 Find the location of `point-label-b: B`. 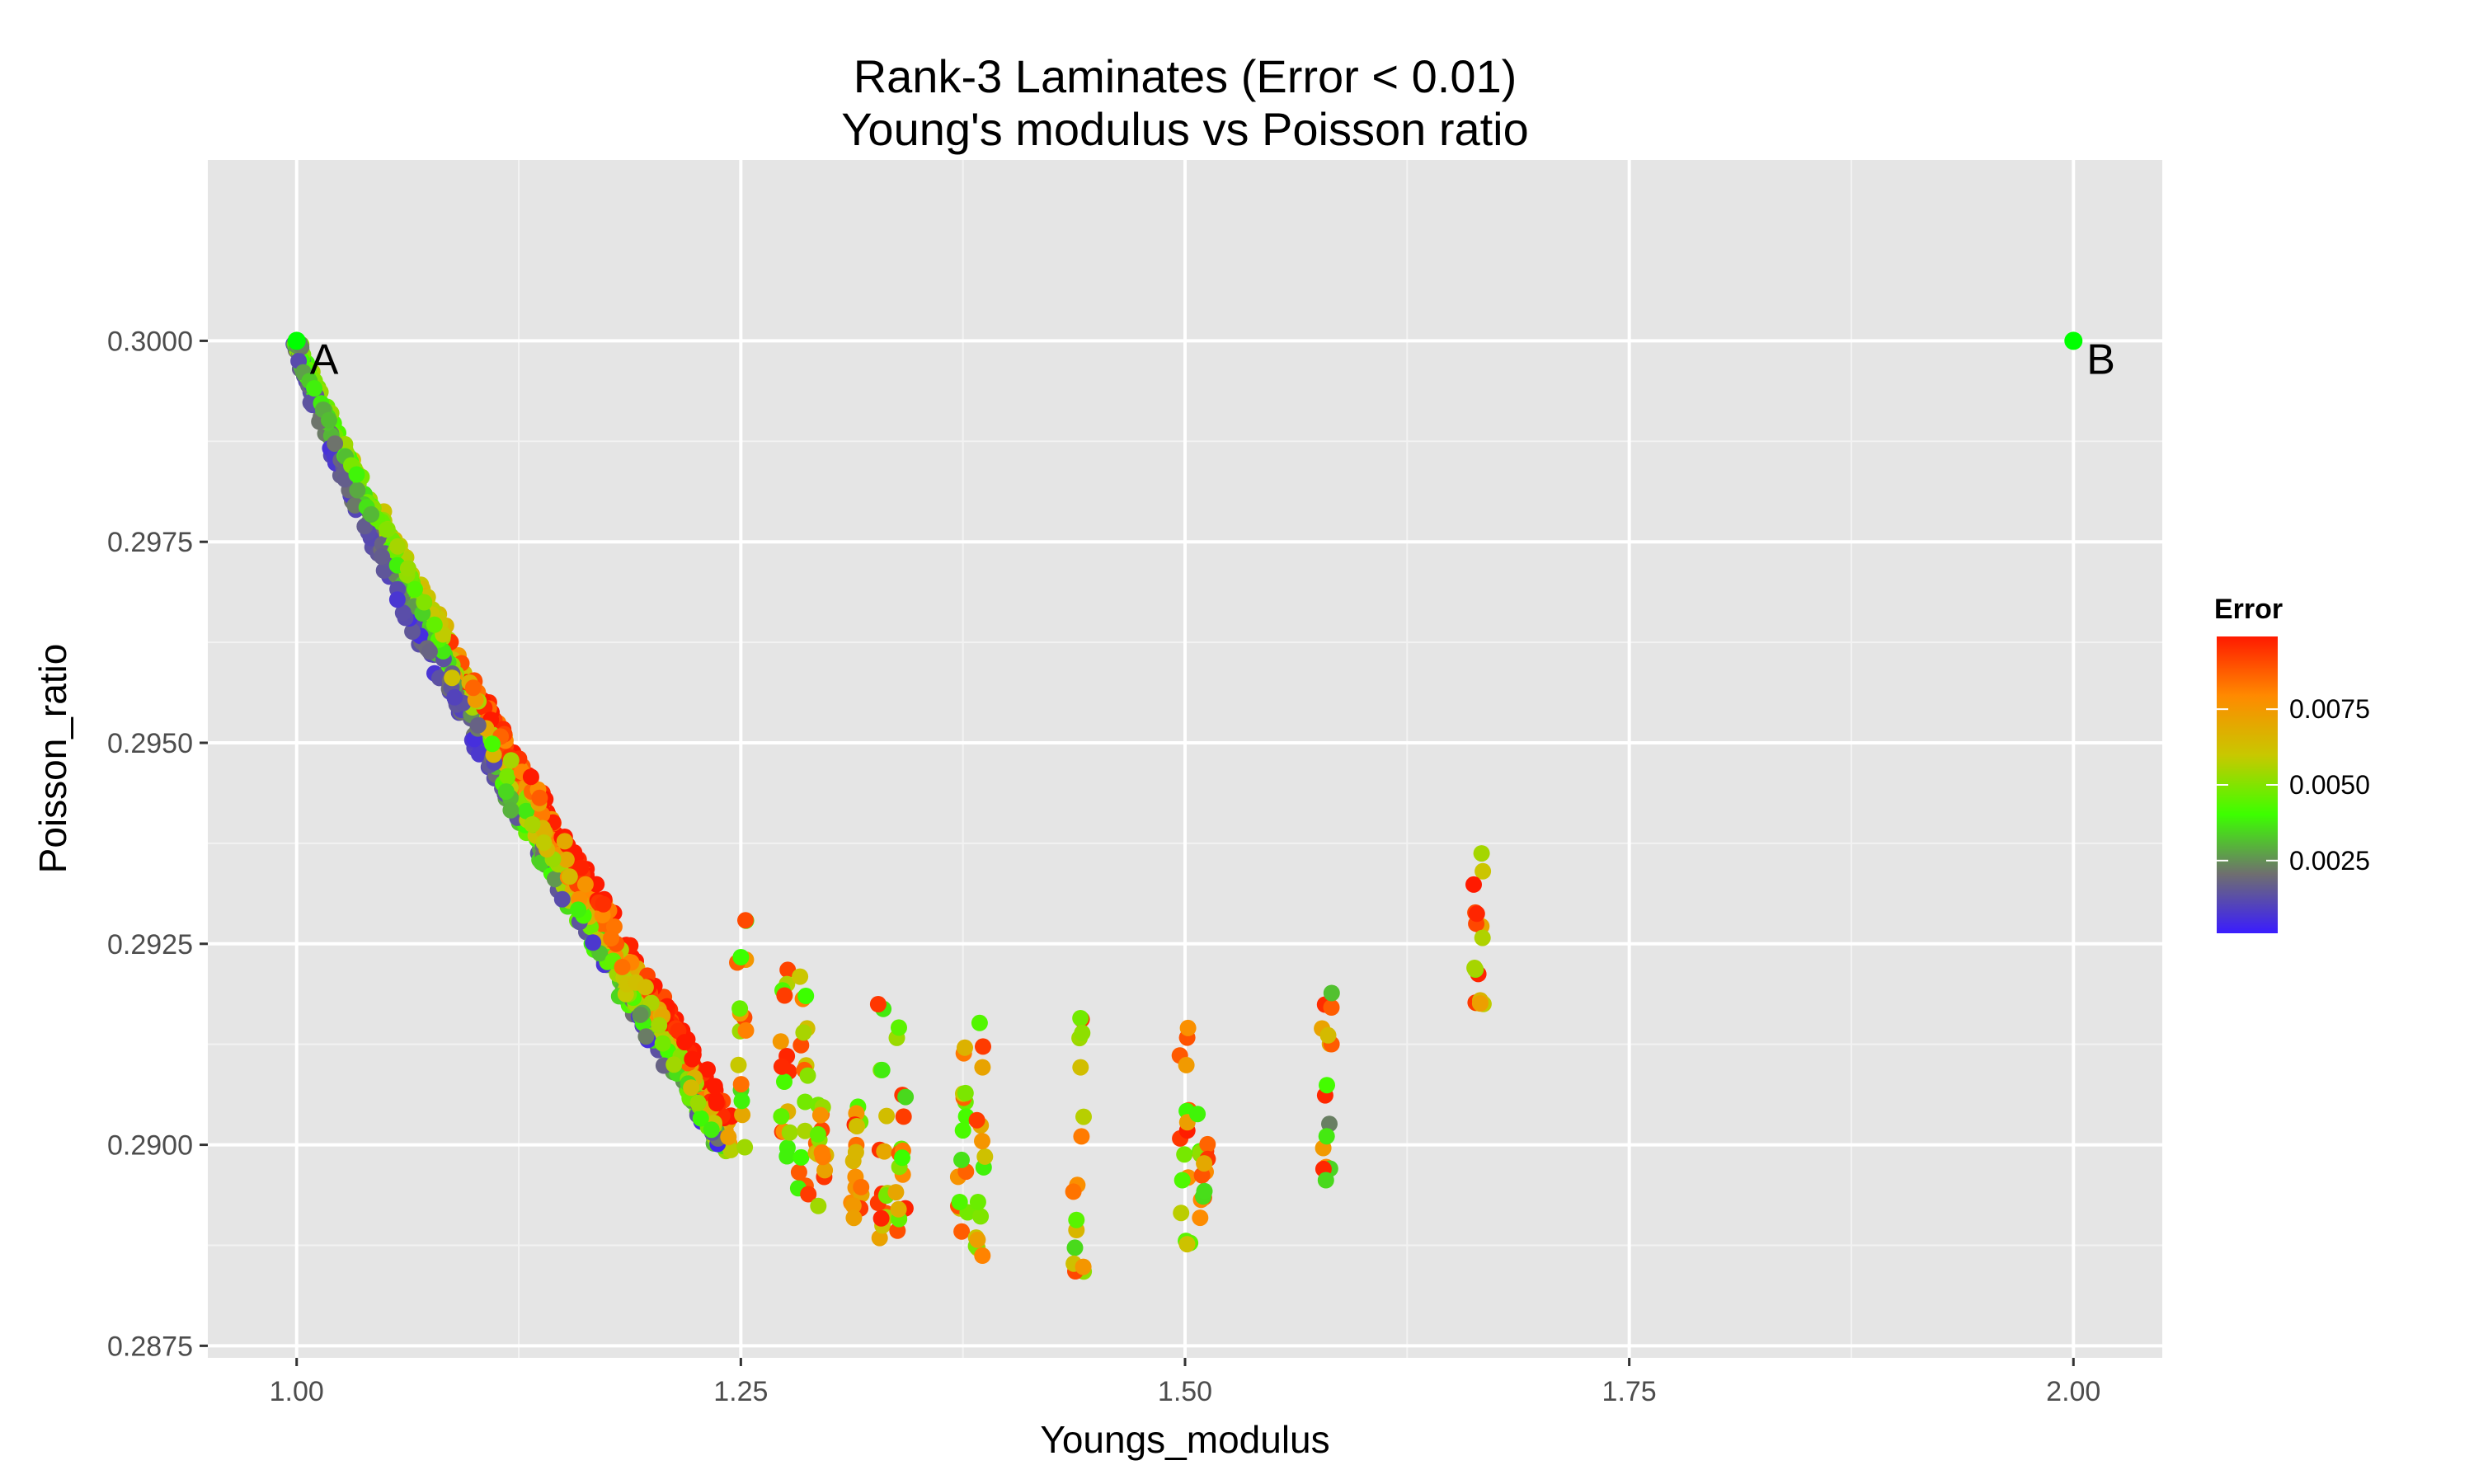

point-label-b: B is located at coordinates (2100, 359).